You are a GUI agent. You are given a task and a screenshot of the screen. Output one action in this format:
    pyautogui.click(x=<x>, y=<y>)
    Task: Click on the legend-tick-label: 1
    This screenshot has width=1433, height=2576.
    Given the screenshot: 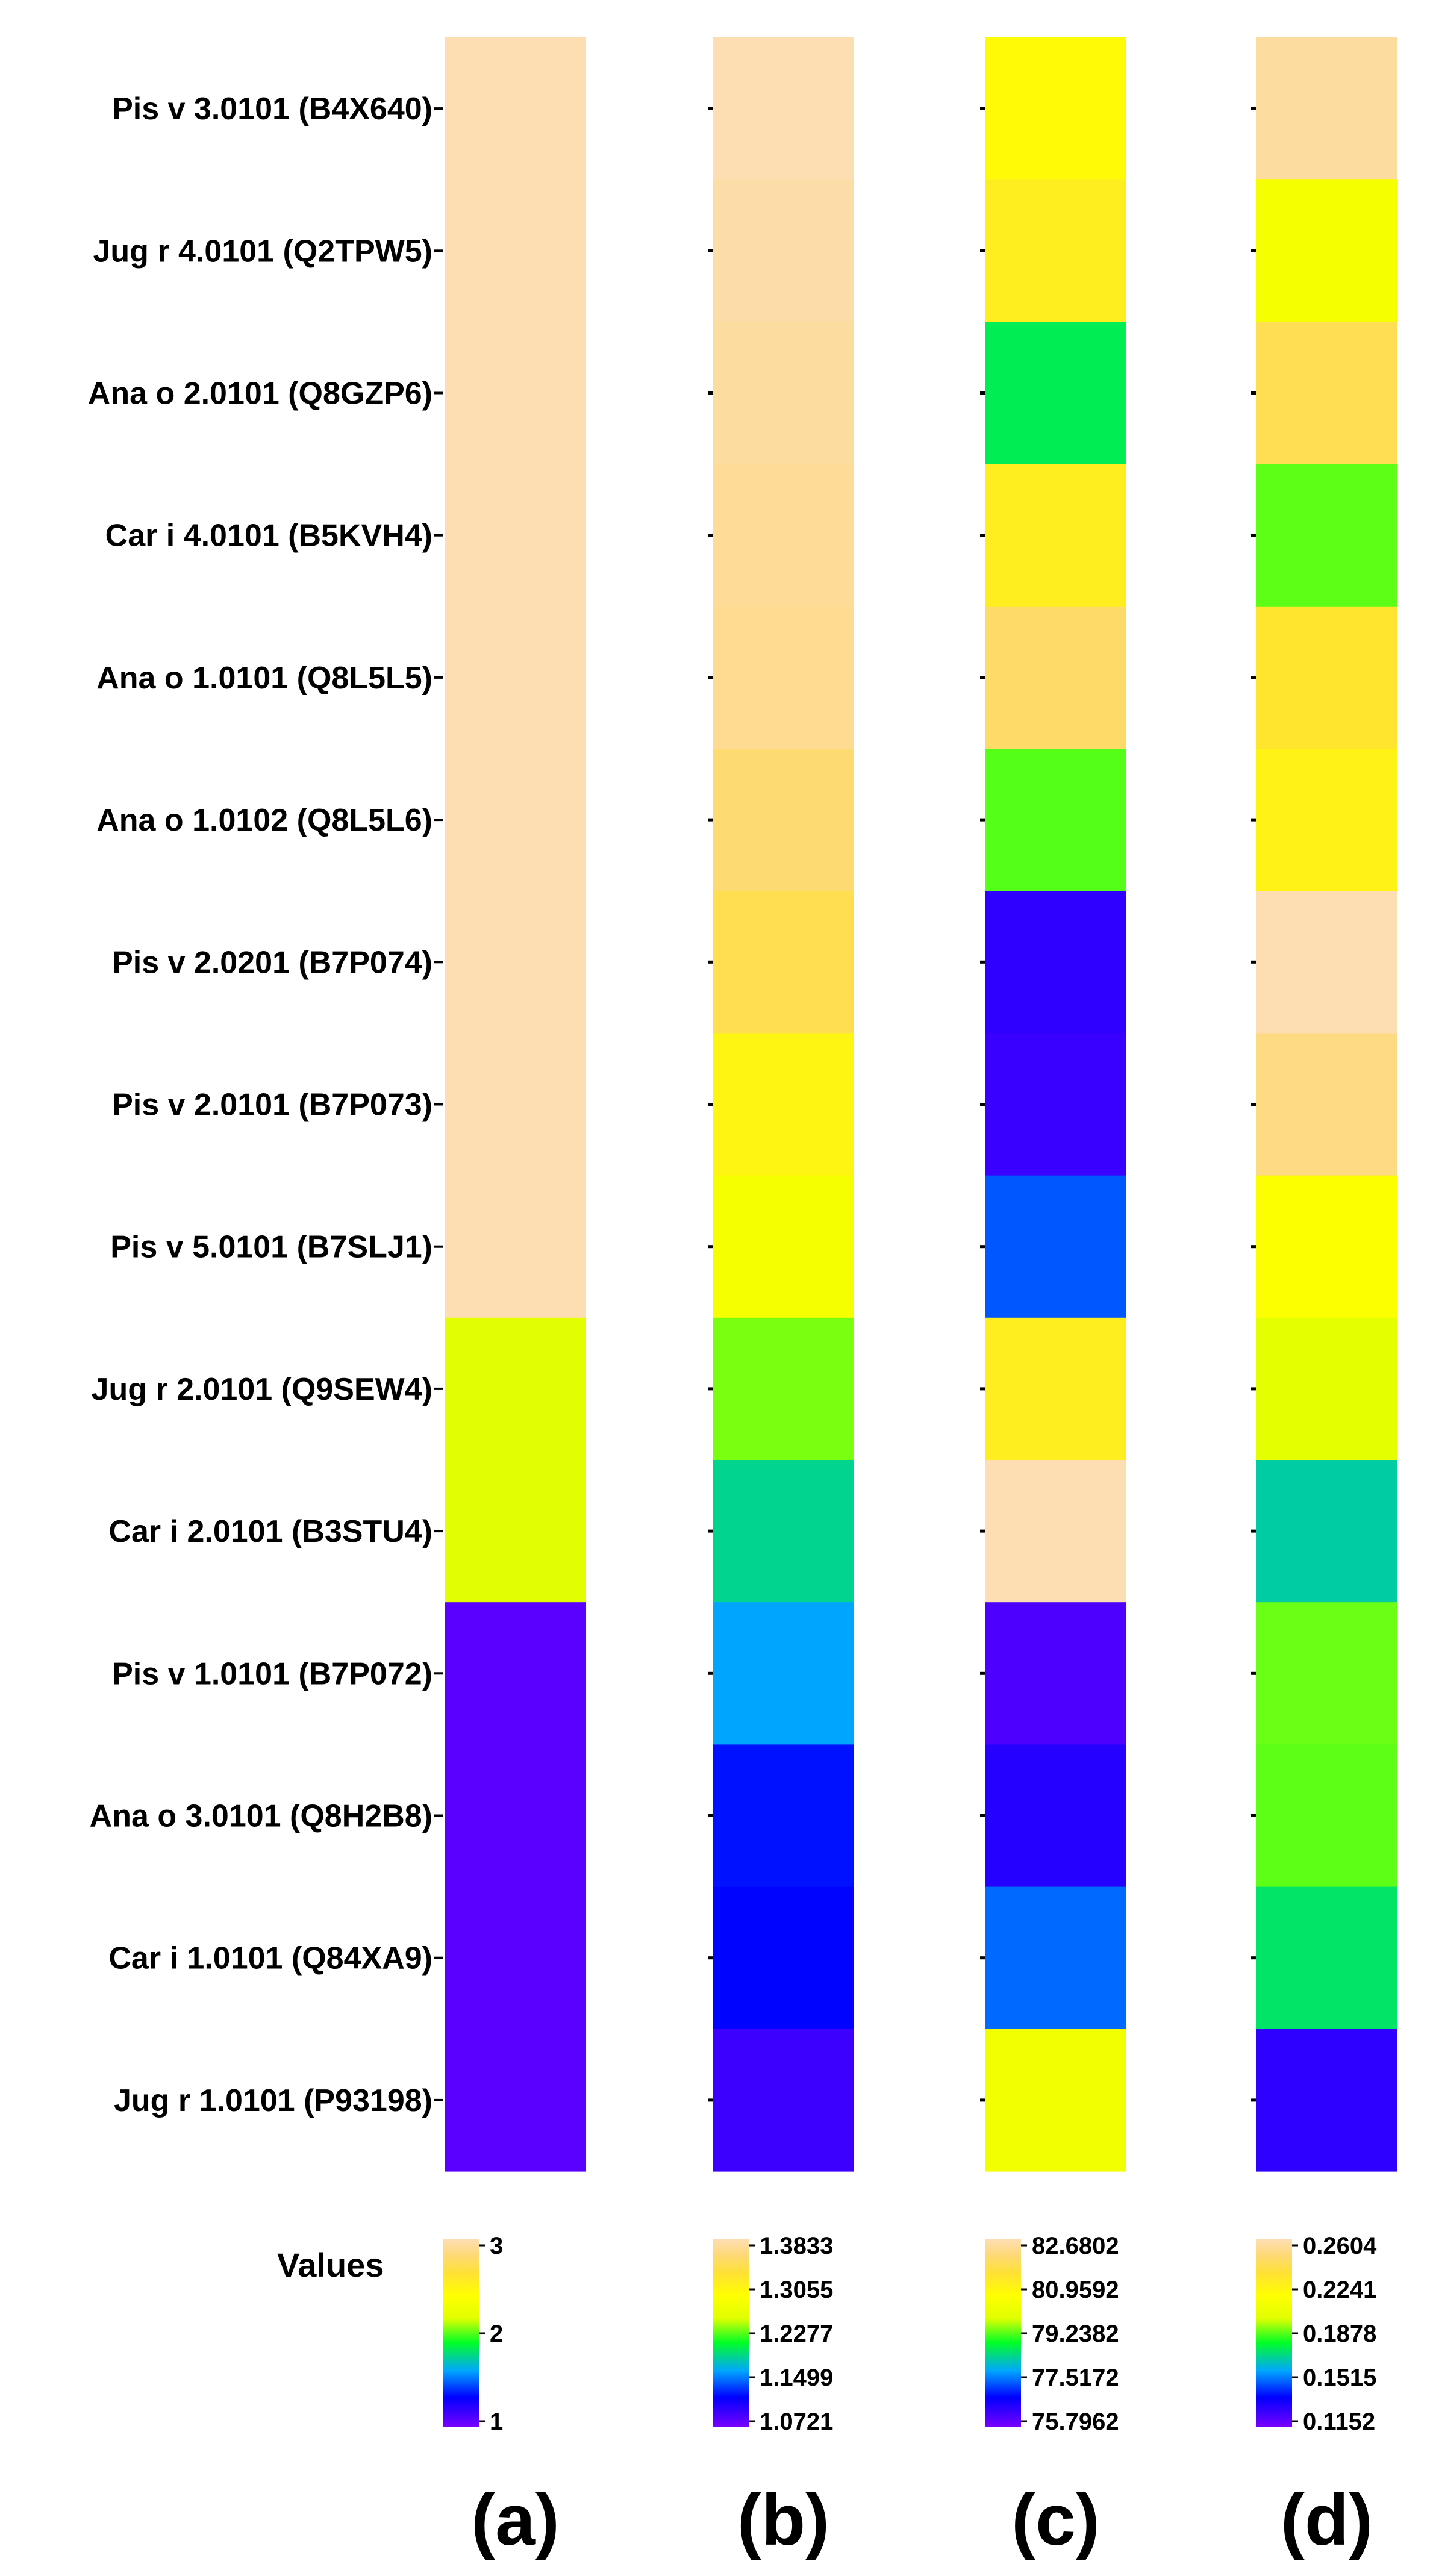 What is the action you would take?
    pyautogui.click(x=497, y=2422)
    